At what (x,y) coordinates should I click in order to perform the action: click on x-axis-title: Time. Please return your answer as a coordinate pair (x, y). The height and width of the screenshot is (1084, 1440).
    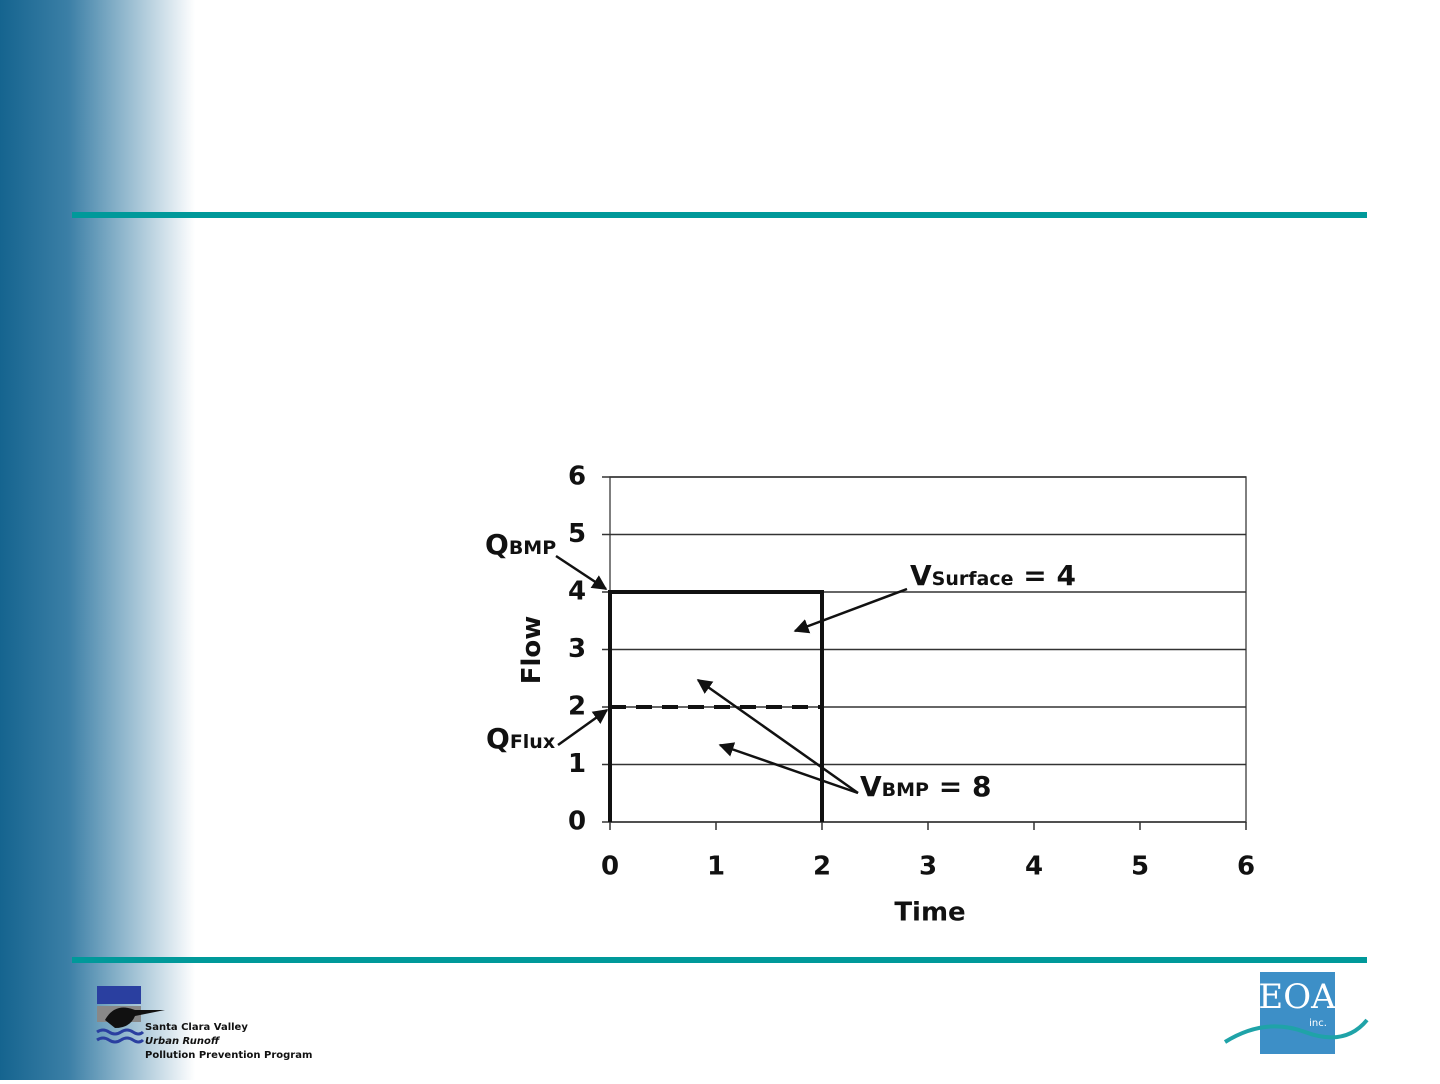
    Looking at the image, I should click on (929, 913).